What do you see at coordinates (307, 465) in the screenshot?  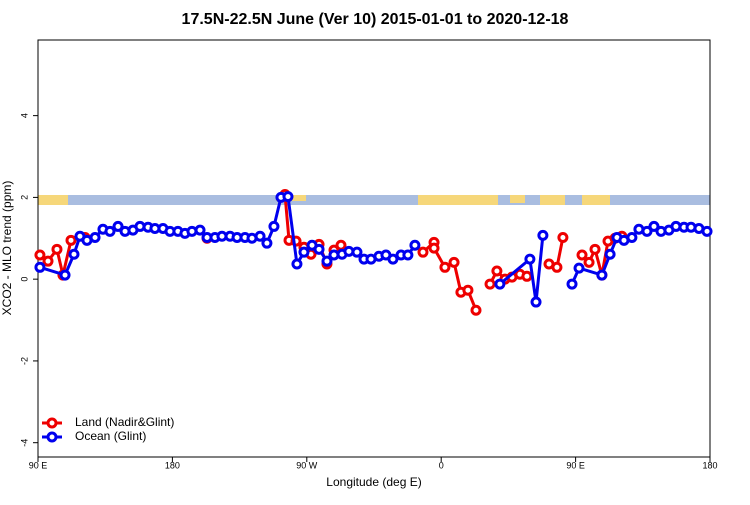 I see `x-tick-label: 90 W` at bounding box center [307, 465].